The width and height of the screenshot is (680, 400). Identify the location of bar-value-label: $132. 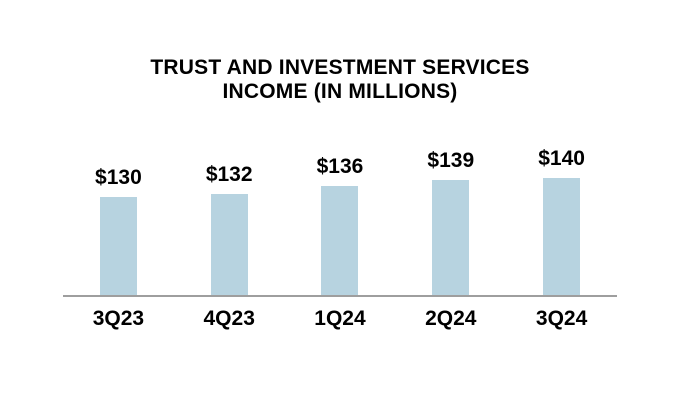
(229, 174).